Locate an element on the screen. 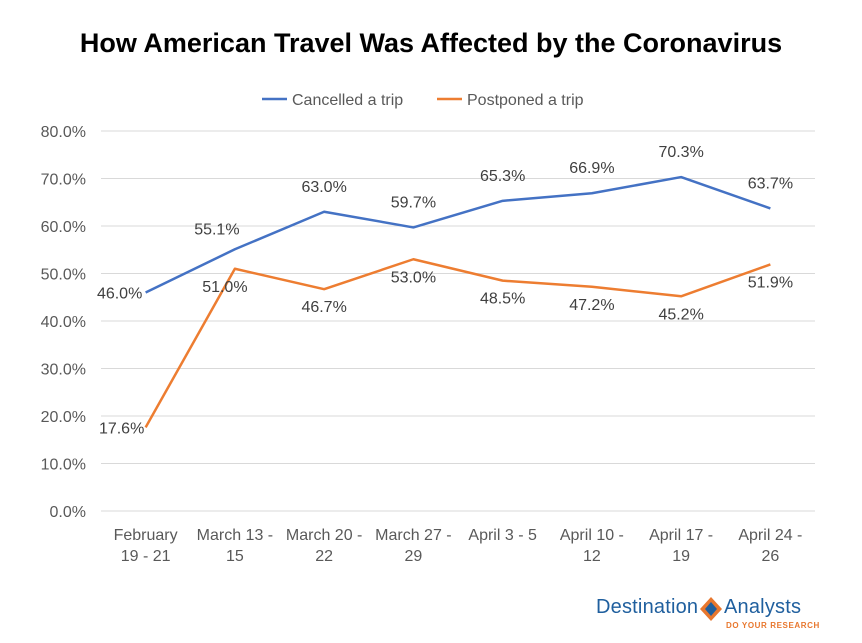  x-tick-label: March 27 - 29 is located at coordinates (413, 546).